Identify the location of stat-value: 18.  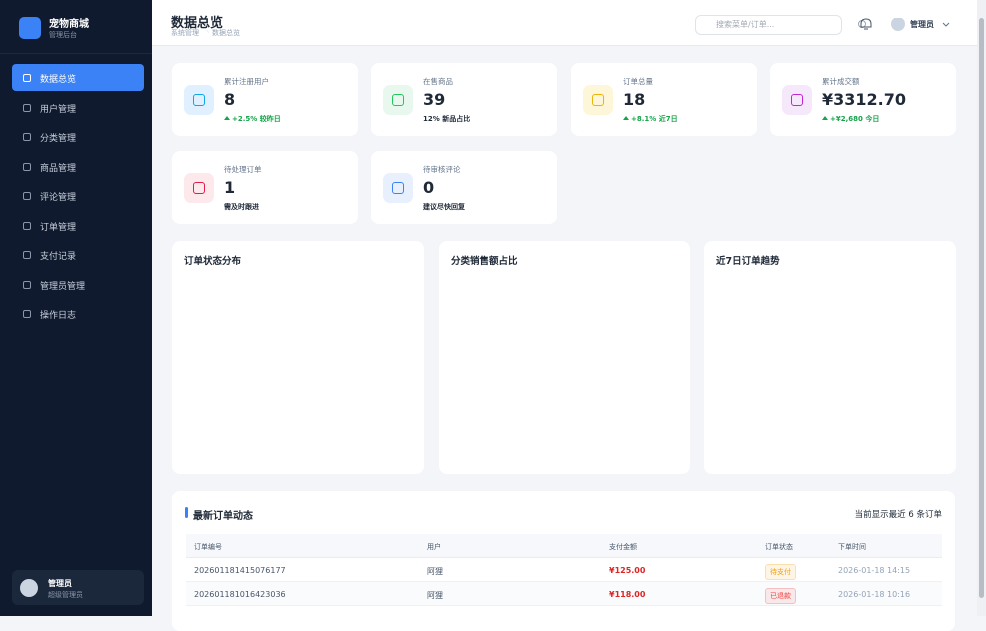
(634, 99).